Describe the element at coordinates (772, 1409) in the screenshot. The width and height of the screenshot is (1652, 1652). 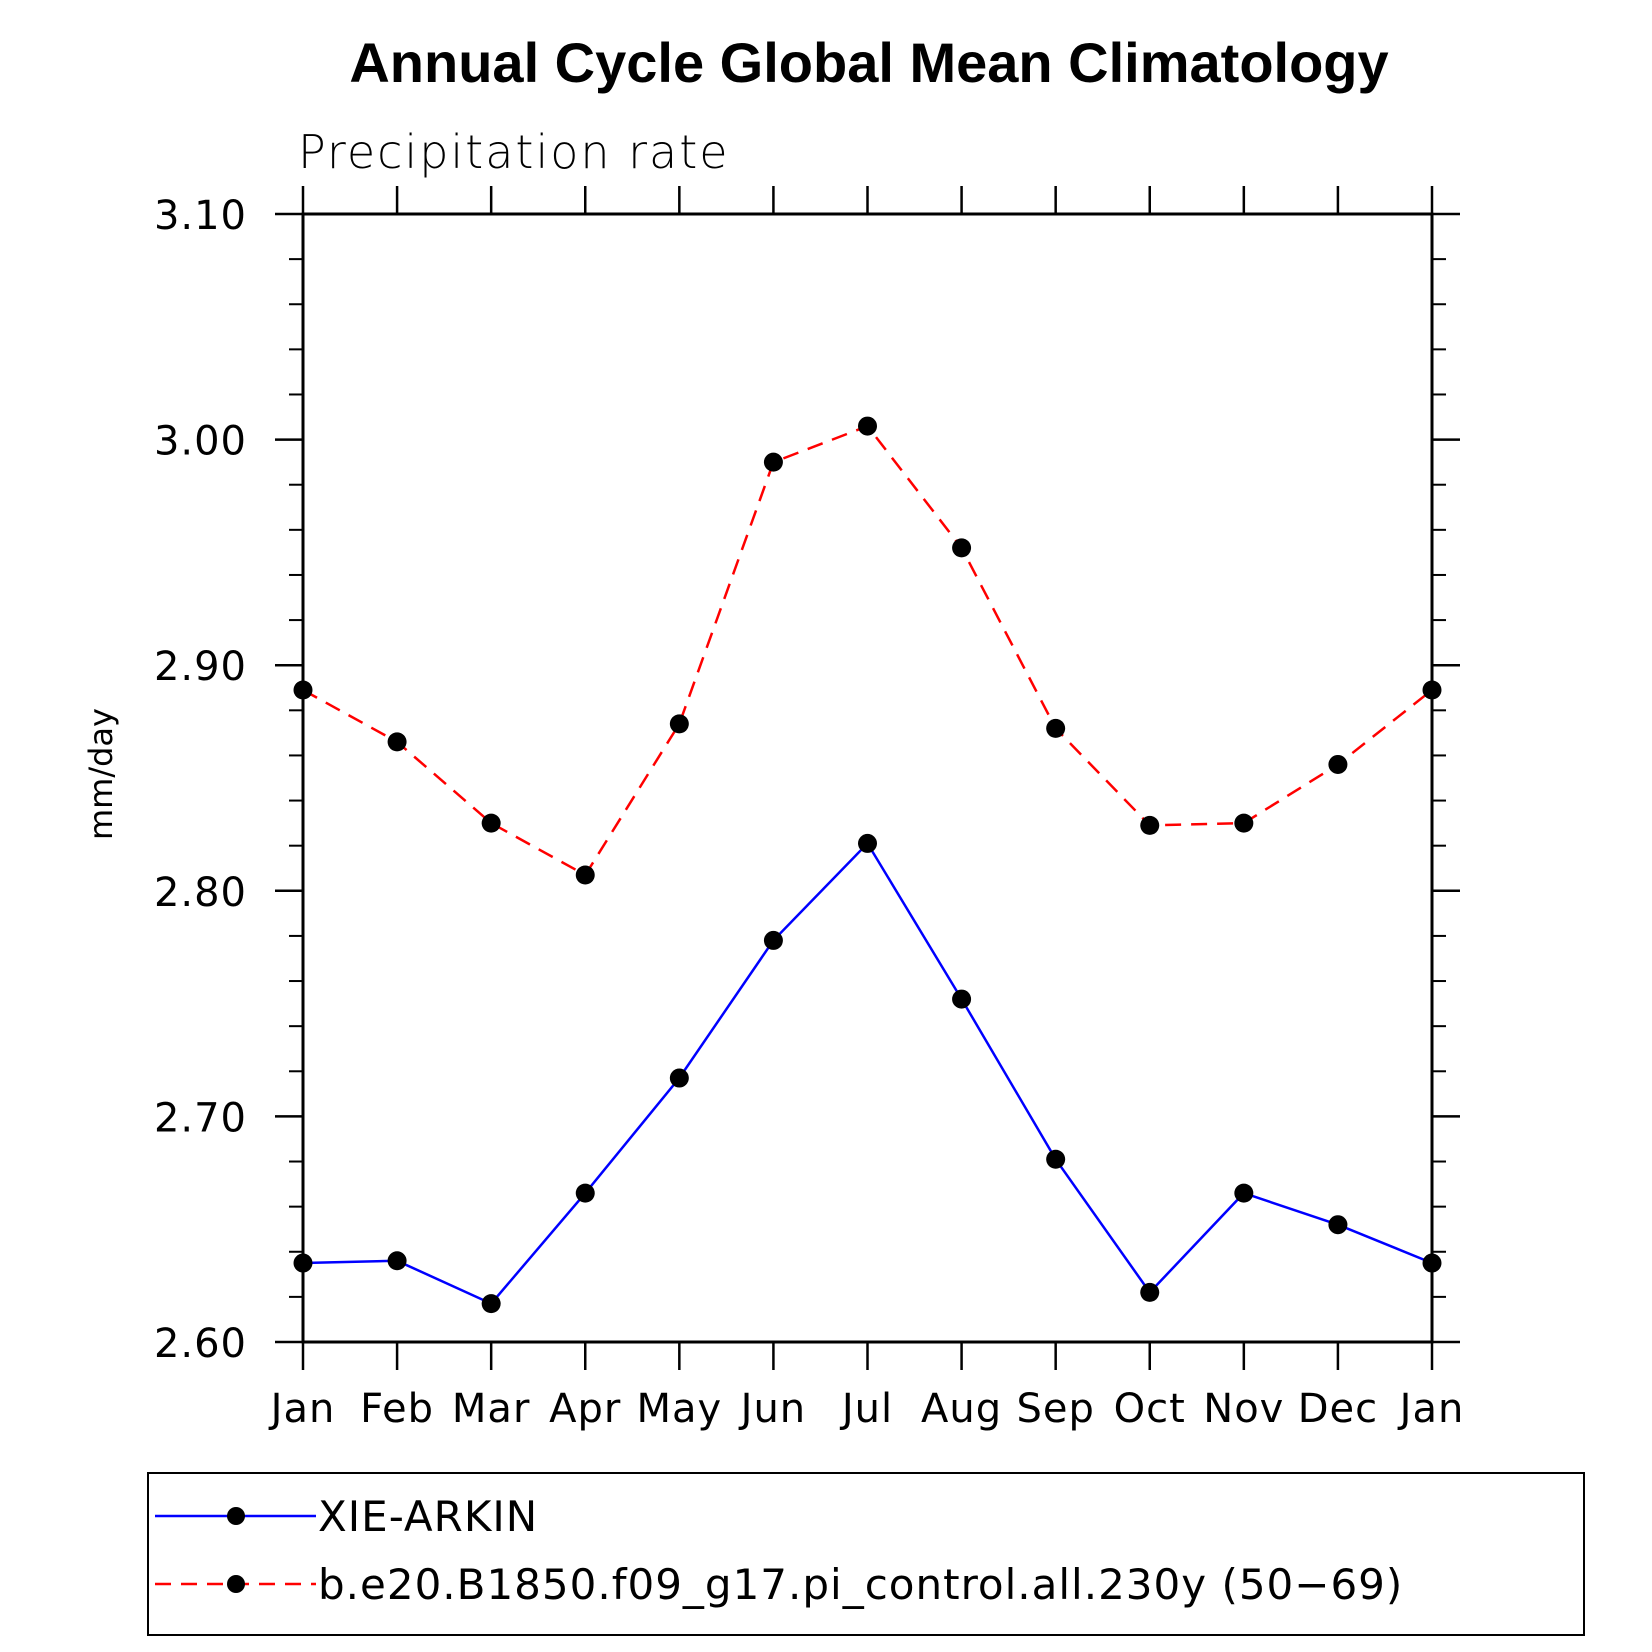
I see `x-tick-label: Jun` at that location.